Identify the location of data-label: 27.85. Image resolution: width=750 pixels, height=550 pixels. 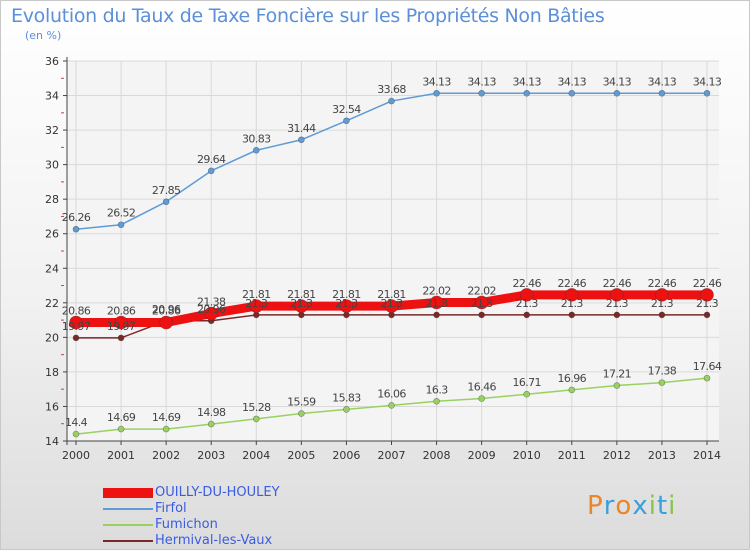
(166, 190).